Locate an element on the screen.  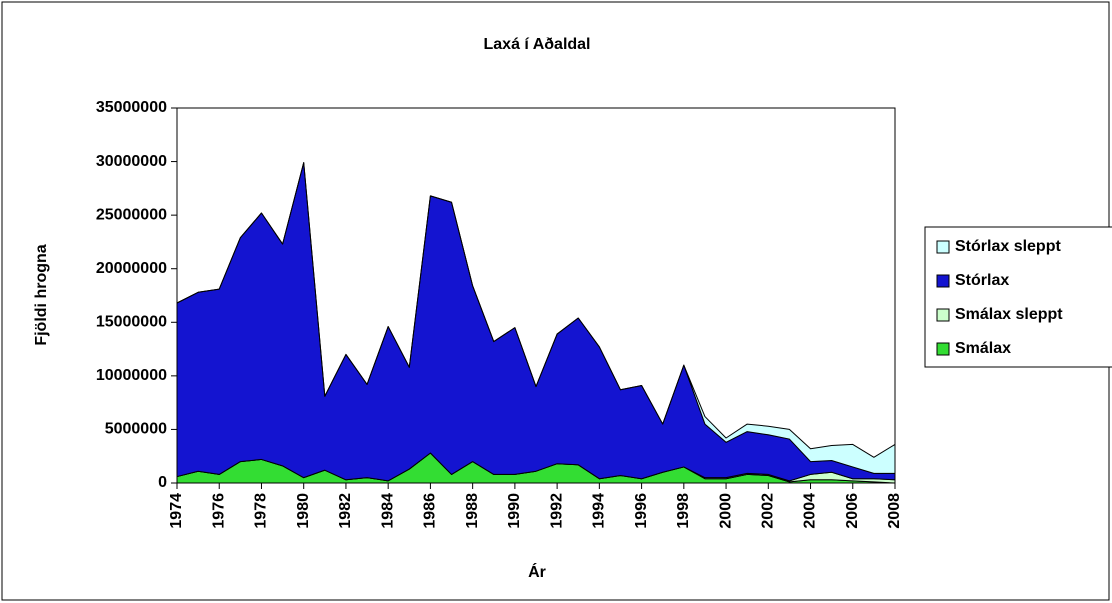
x-tick-label: 1998 is located at coordinates (683, 511).